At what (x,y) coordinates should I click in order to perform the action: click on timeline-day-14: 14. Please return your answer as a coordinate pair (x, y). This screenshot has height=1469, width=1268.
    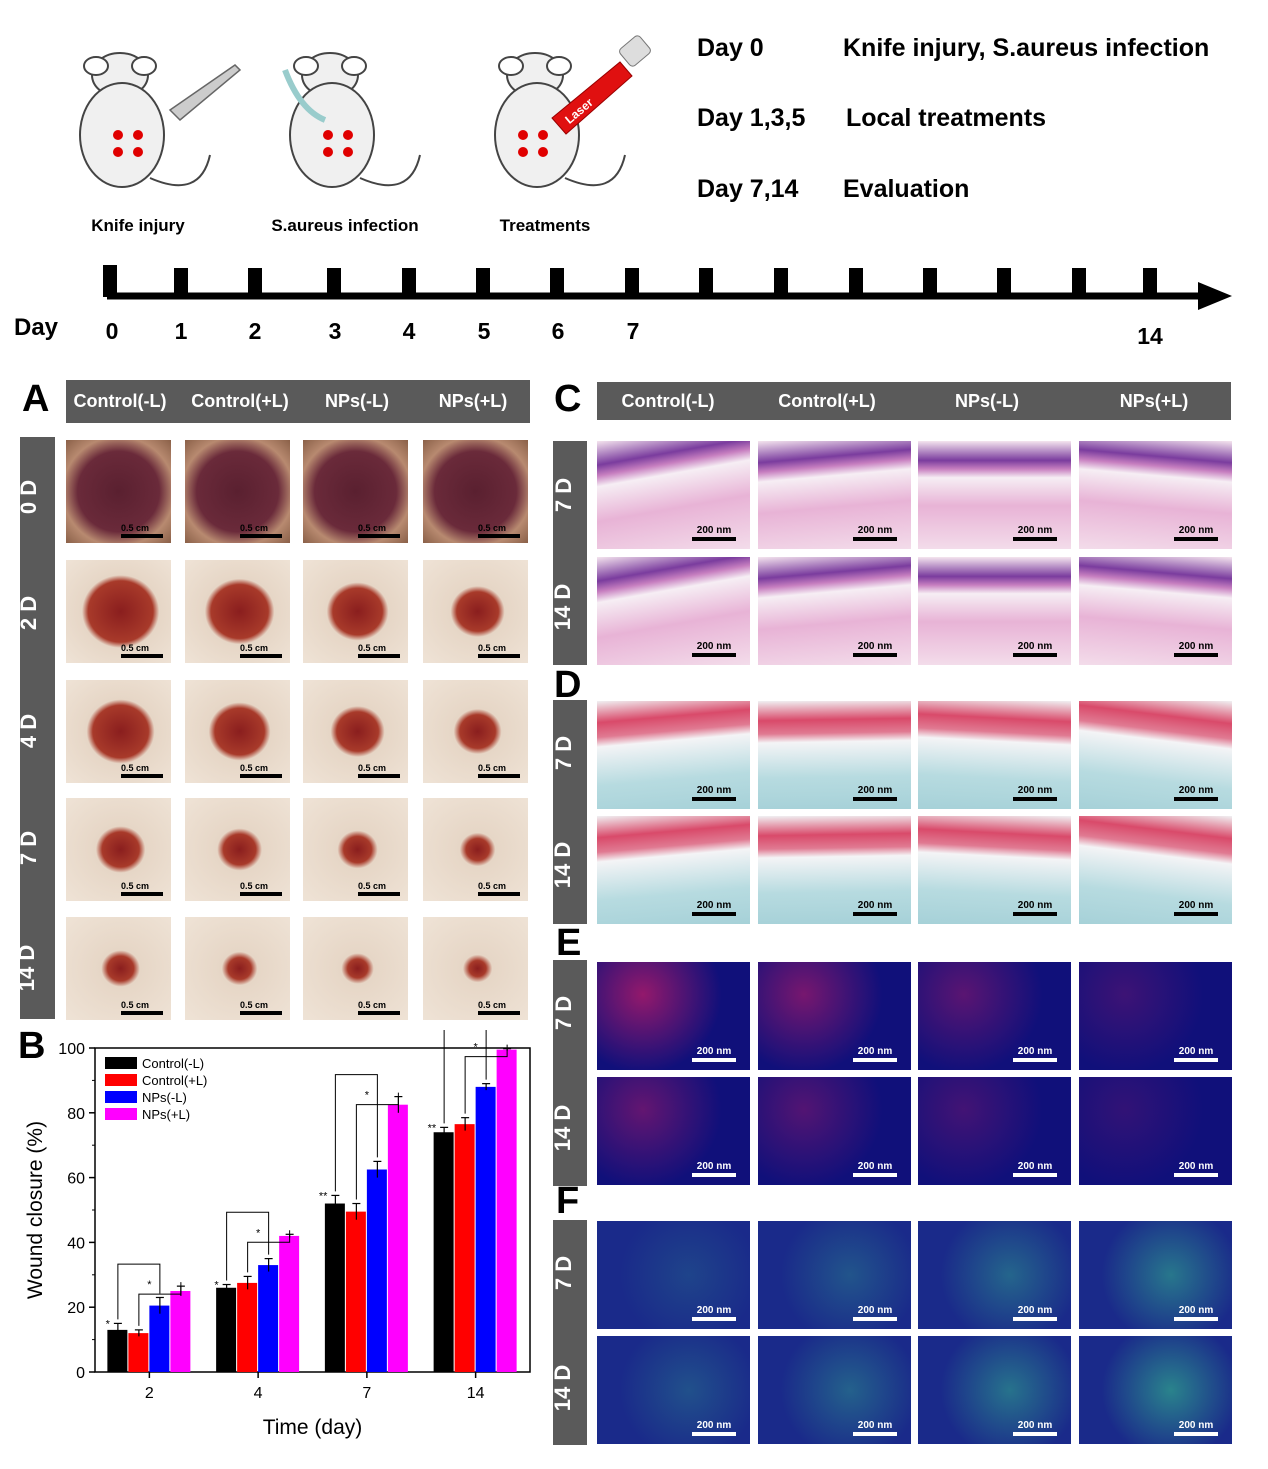
    Looking at the image, I should click on (1150, 336).